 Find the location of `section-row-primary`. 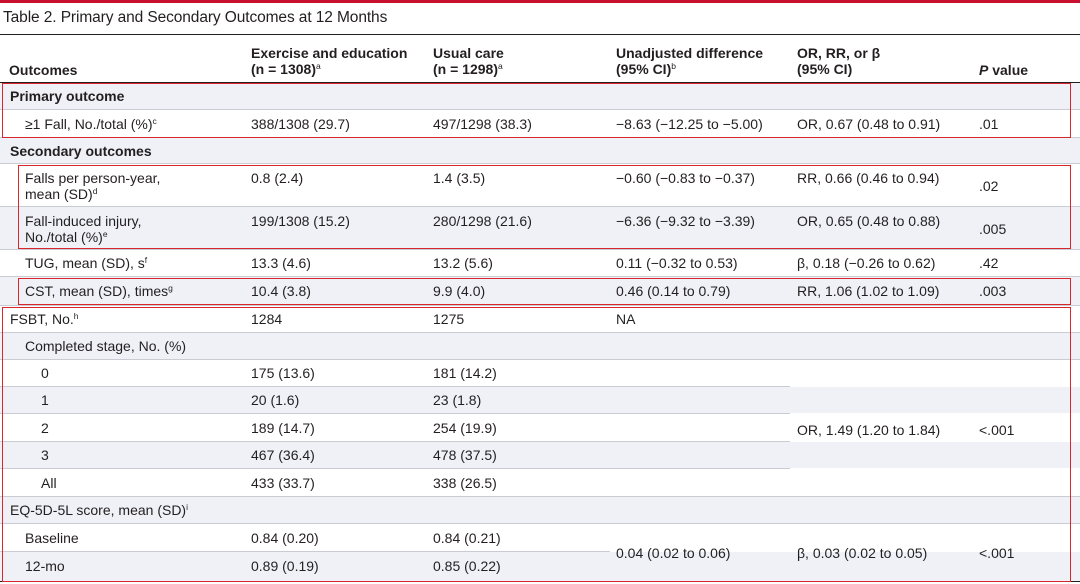

section-row-primary is located at coordinates (540, 96).